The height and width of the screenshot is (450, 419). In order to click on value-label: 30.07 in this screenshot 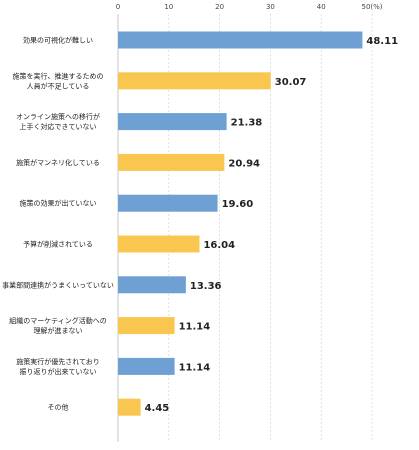, I will do `click(291, 82)`.